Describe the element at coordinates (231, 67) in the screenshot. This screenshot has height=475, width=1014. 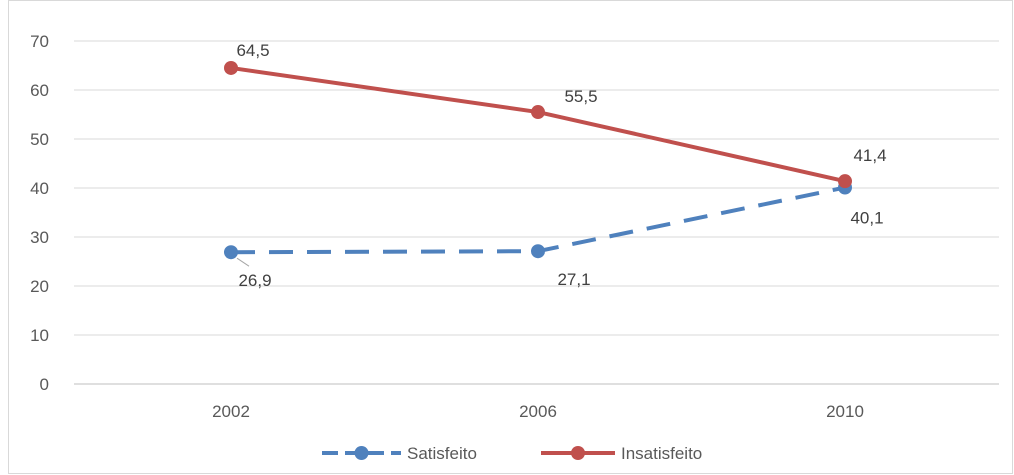
I see `point-insatisfeito-2002` at that location.